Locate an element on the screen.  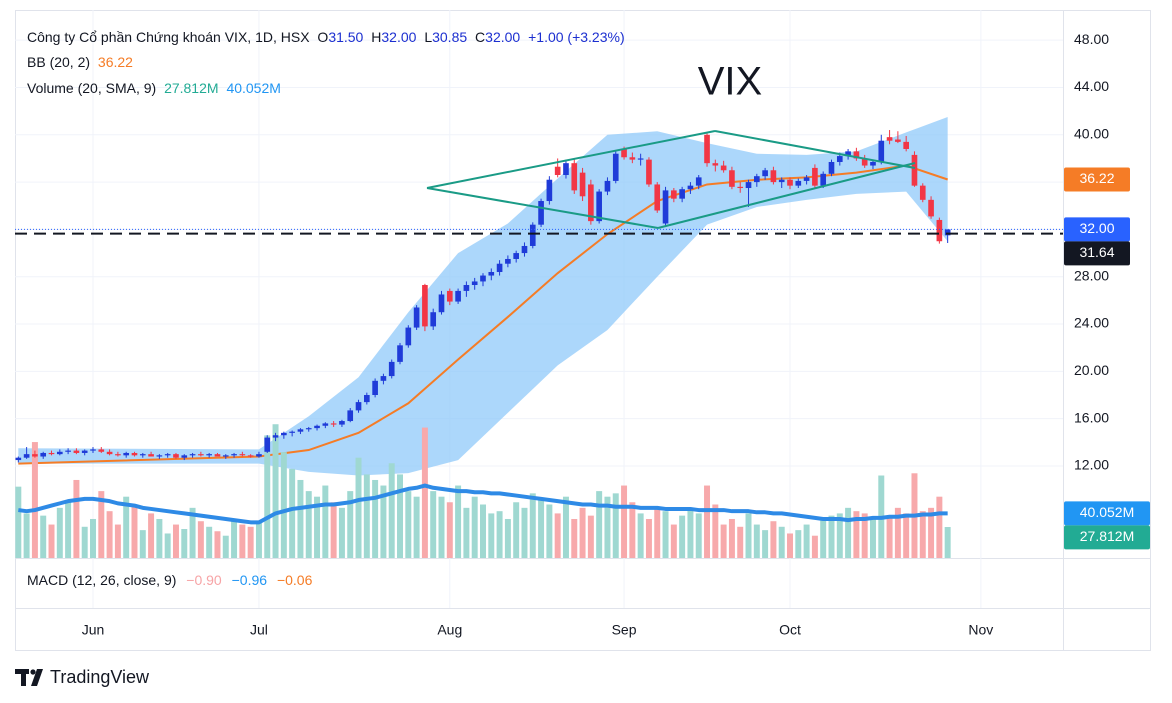
axis-badge-label: 40.052M is located at coordinates (1107, 512).